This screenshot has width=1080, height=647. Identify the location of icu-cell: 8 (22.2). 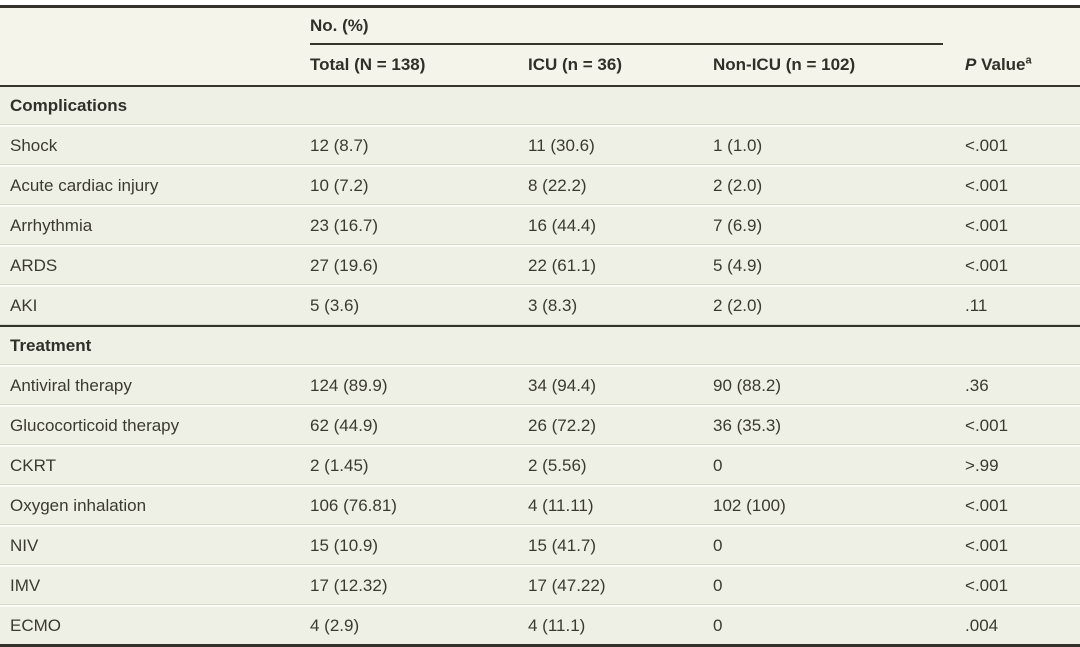
(608, 185).